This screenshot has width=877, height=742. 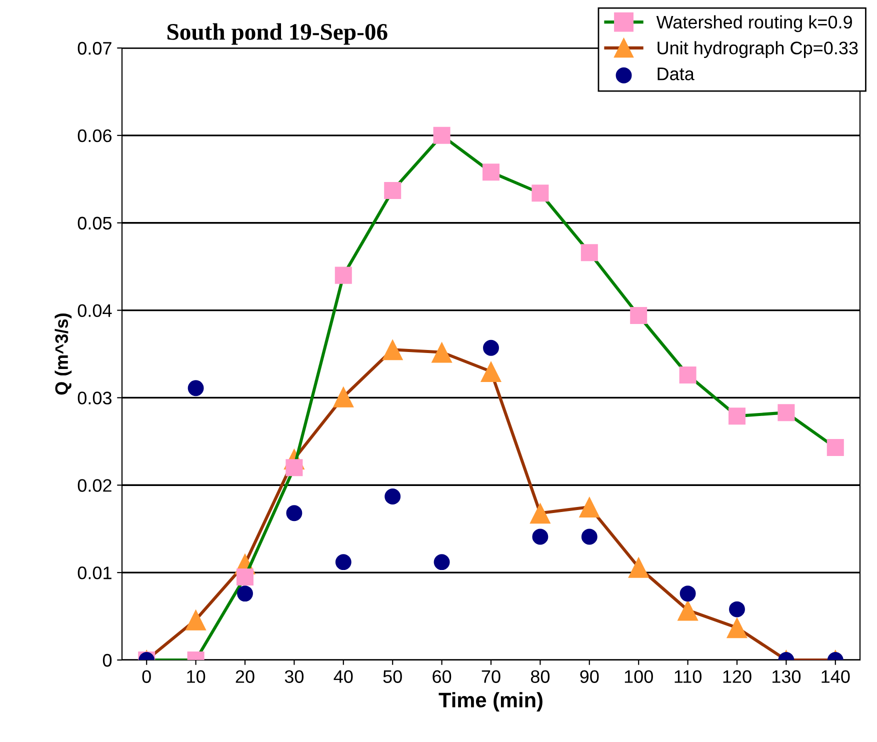 What do you see at coordinates (294, 676) in the screenshot?
I see `x-tick-label: 30` at bounding box center [294, 676].